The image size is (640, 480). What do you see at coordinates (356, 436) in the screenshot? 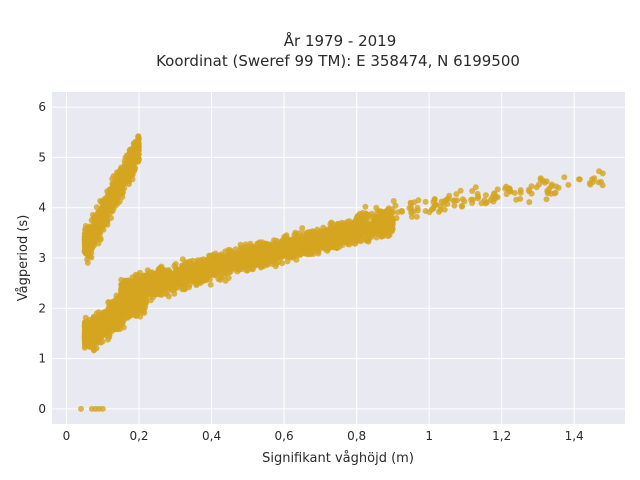
I see `x-tick-label: 0,8` at bounding box center [356, 436].